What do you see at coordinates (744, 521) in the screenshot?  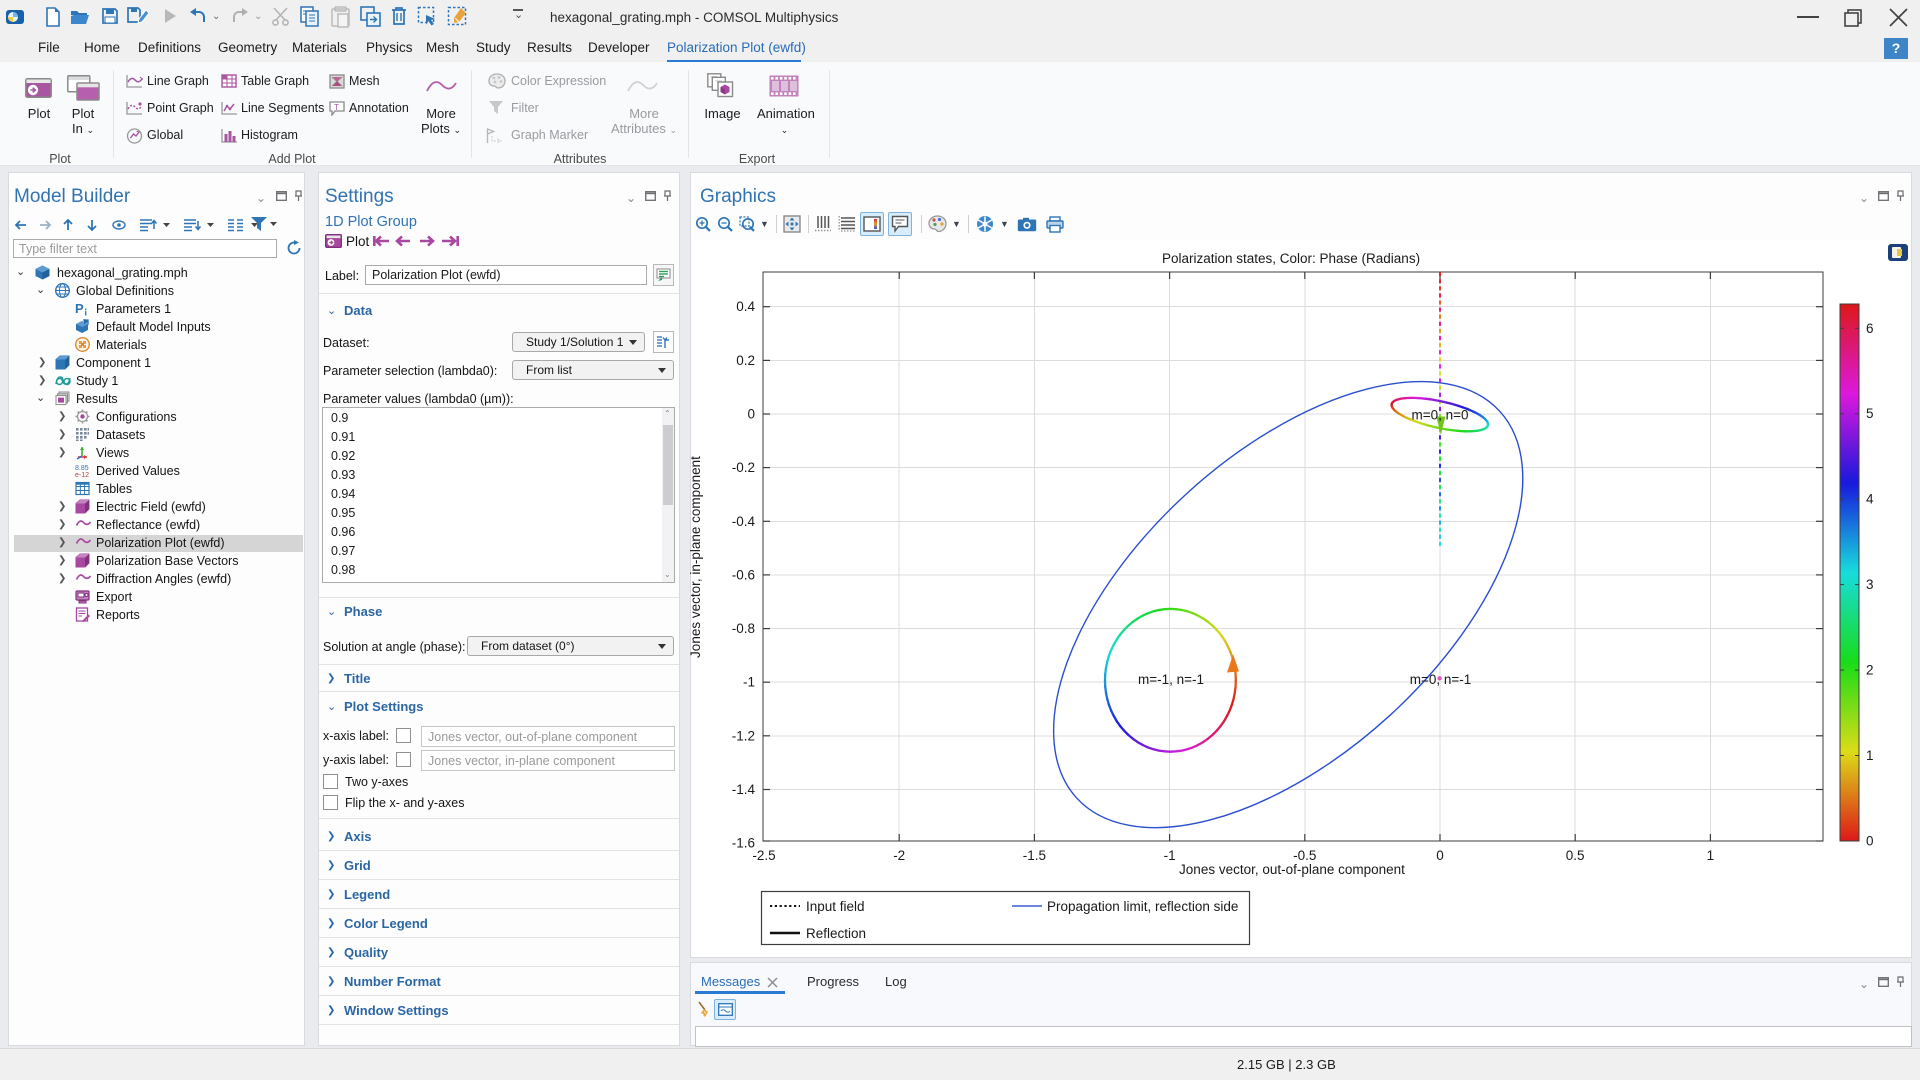 I see `svg-text: -0.4` at bounding box center [744, 521].